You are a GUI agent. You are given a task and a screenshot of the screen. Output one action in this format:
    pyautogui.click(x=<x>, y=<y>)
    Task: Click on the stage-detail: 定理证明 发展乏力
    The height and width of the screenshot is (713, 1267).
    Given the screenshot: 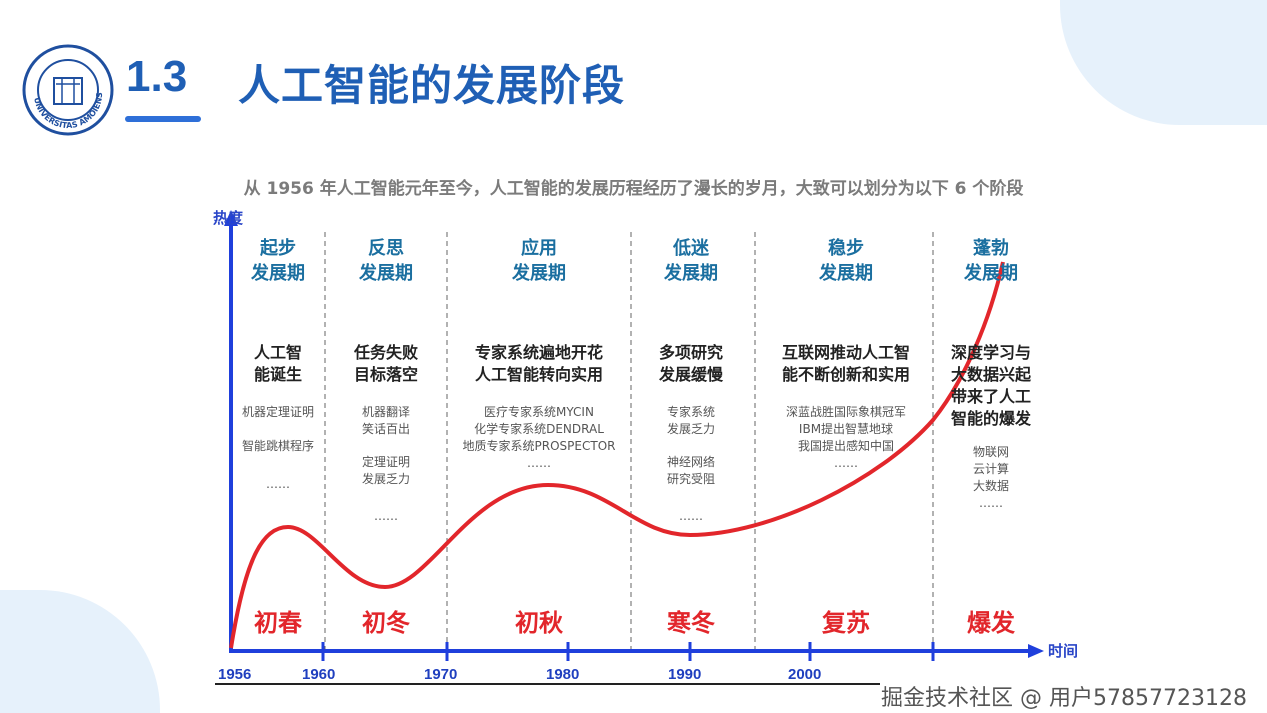 What is the action you would take?
    pyautogui.click(x=386, y=470)
    